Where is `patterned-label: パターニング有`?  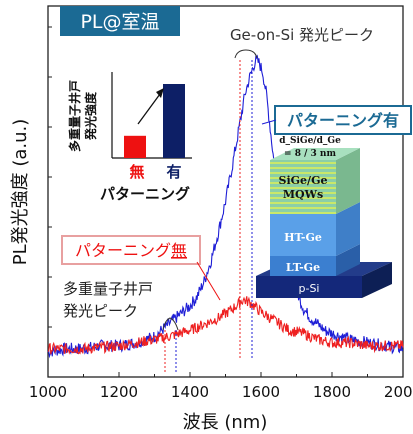 patterned-label: パターニング有 is located at coordinates (343, 120).